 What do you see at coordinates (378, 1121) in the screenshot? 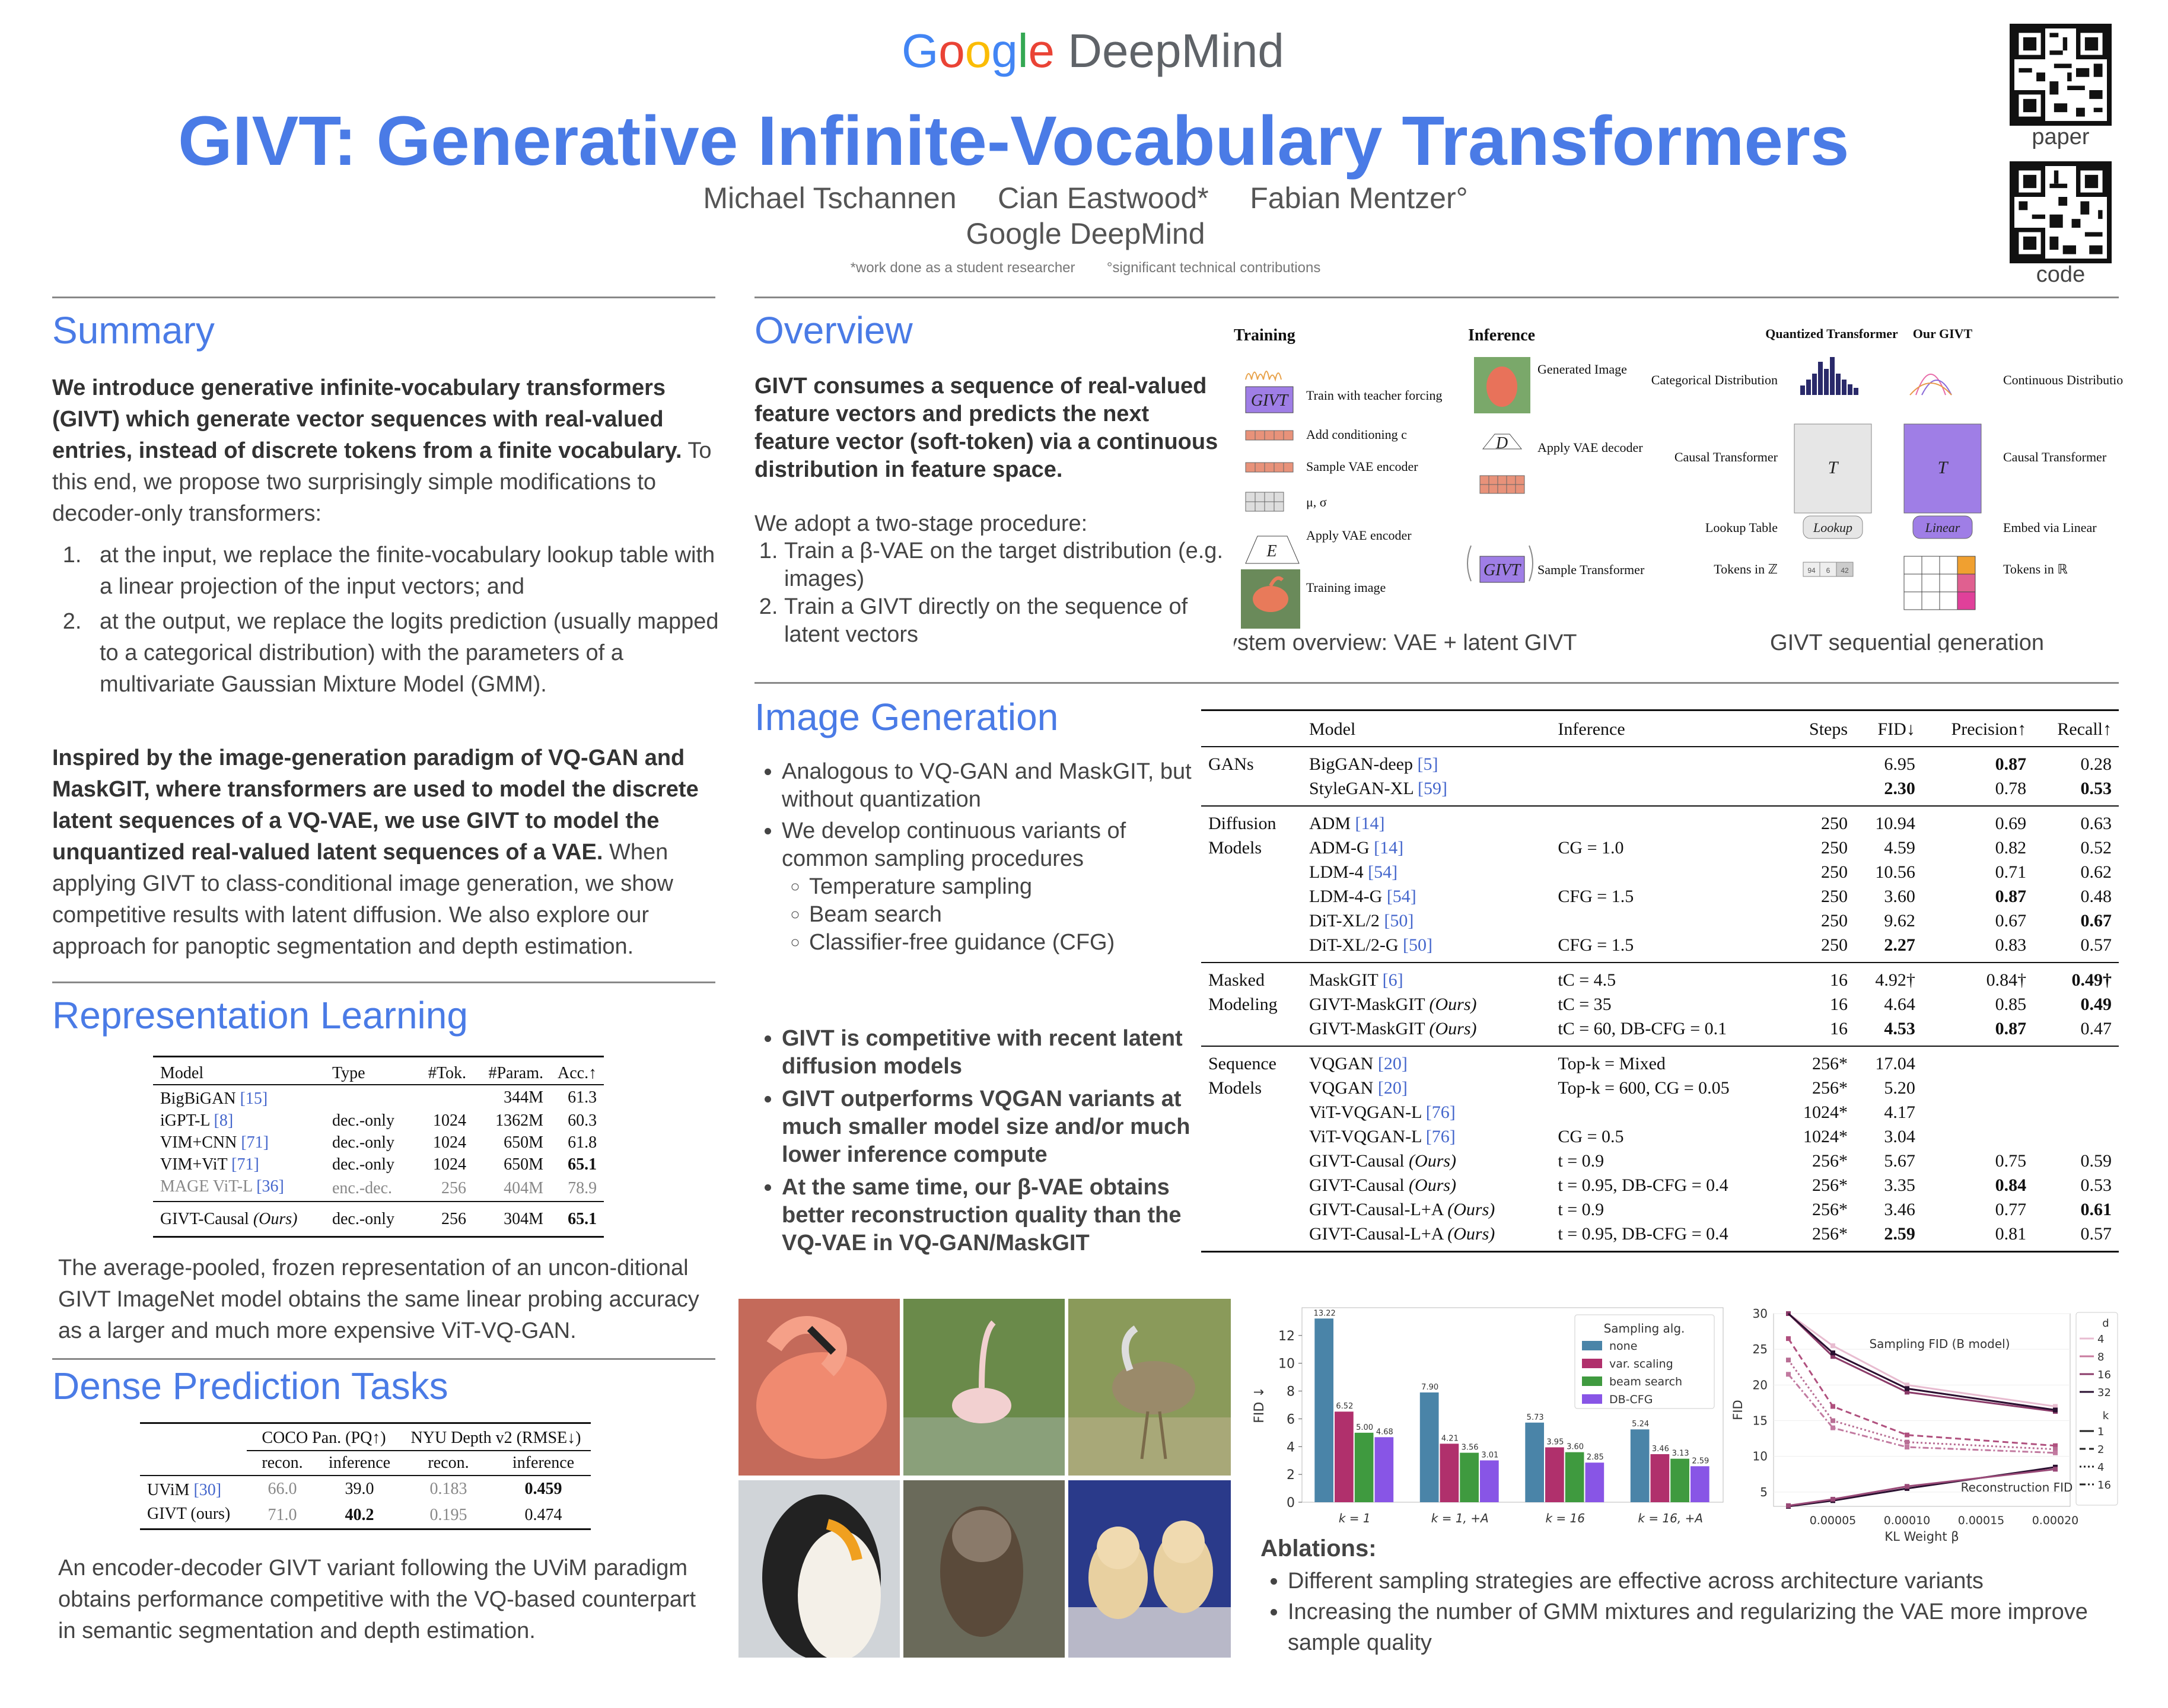
I see `table-row: iGPT-L [8] dec.-only 1024 1362M 60.3` at bounding box center [378, 1121].